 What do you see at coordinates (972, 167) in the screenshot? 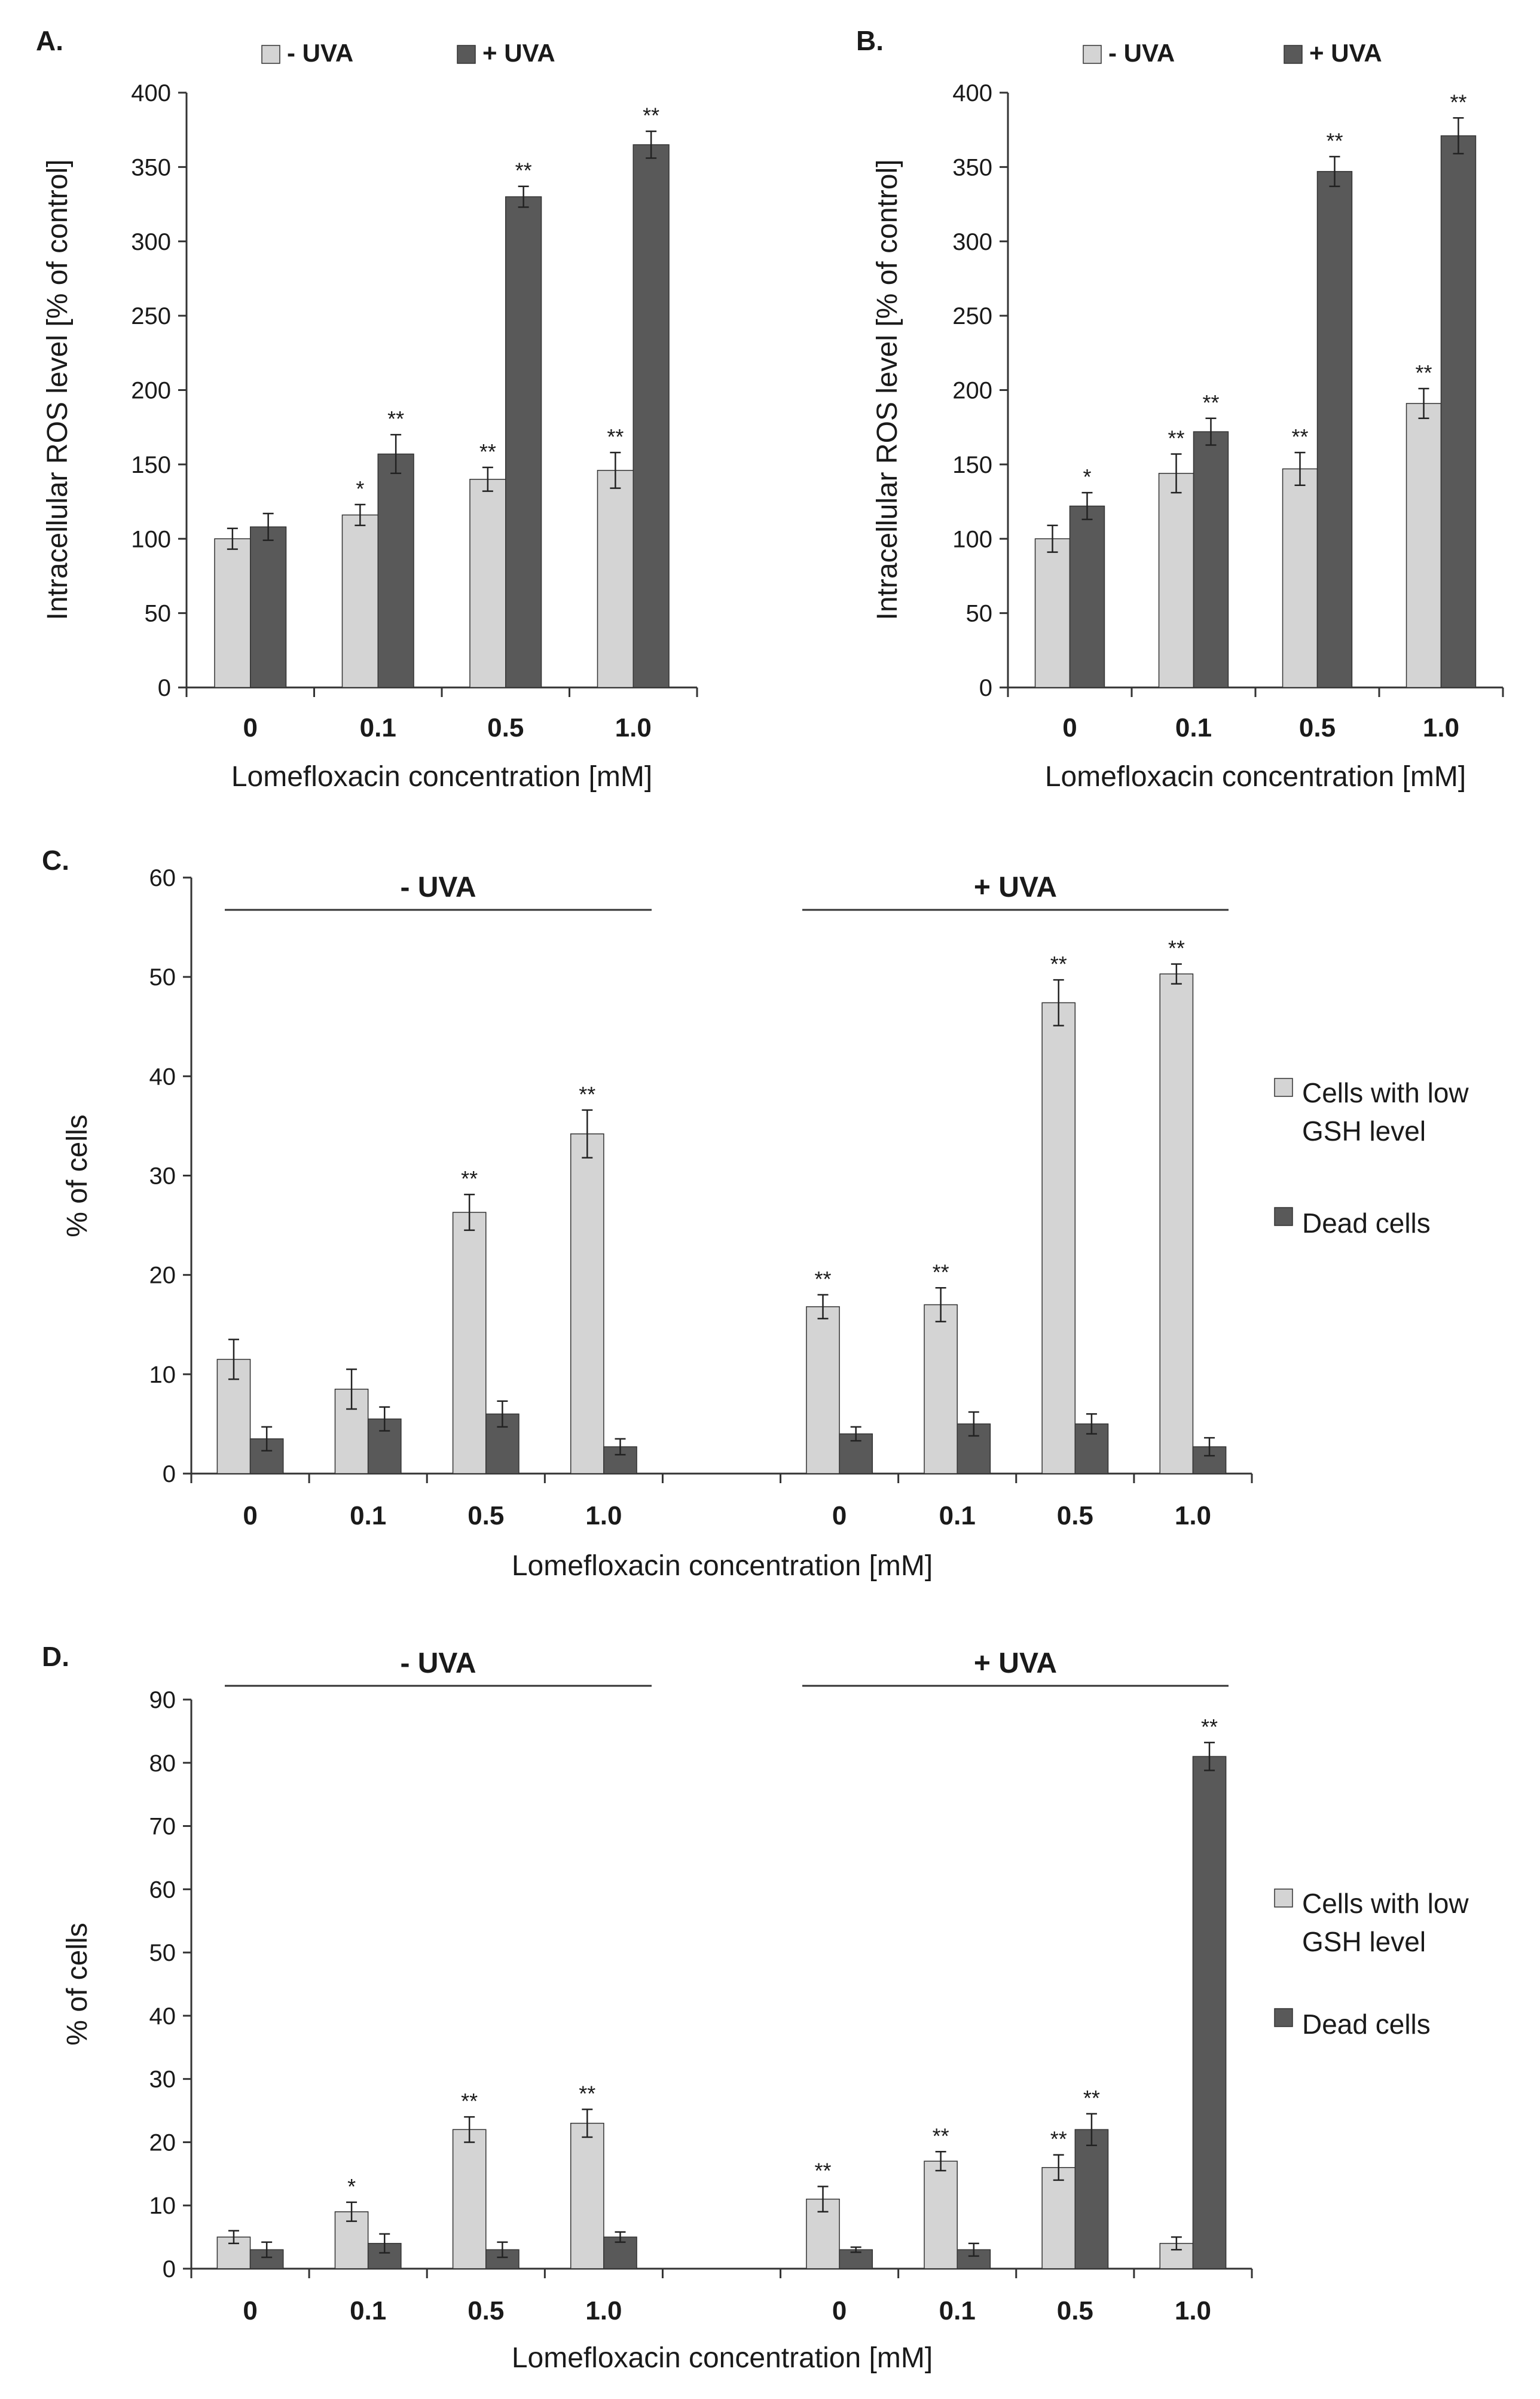
I see `y-tick-label: 350` at bounding box center [972, 167].